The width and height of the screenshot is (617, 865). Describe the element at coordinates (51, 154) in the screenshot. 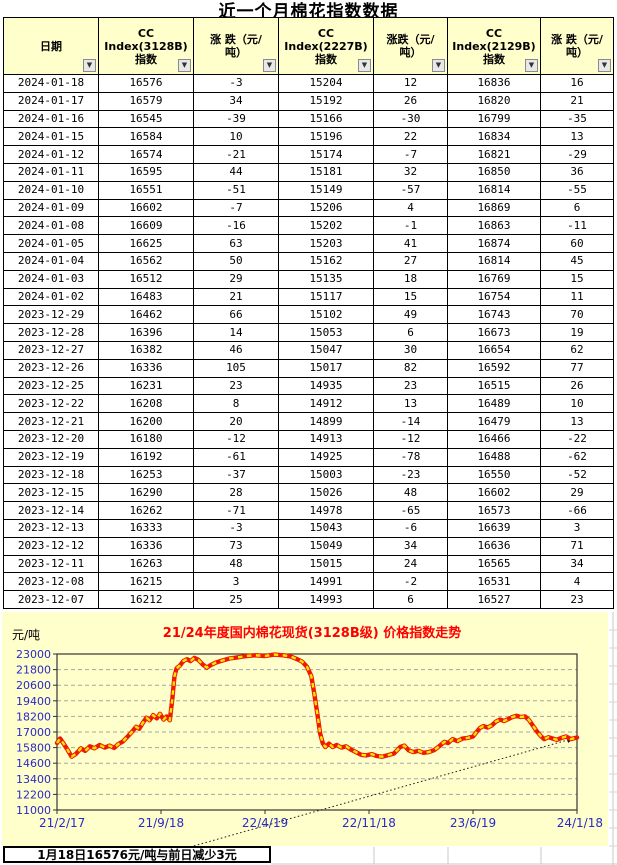

I see `date-cell: 2024-01-12` at that location.